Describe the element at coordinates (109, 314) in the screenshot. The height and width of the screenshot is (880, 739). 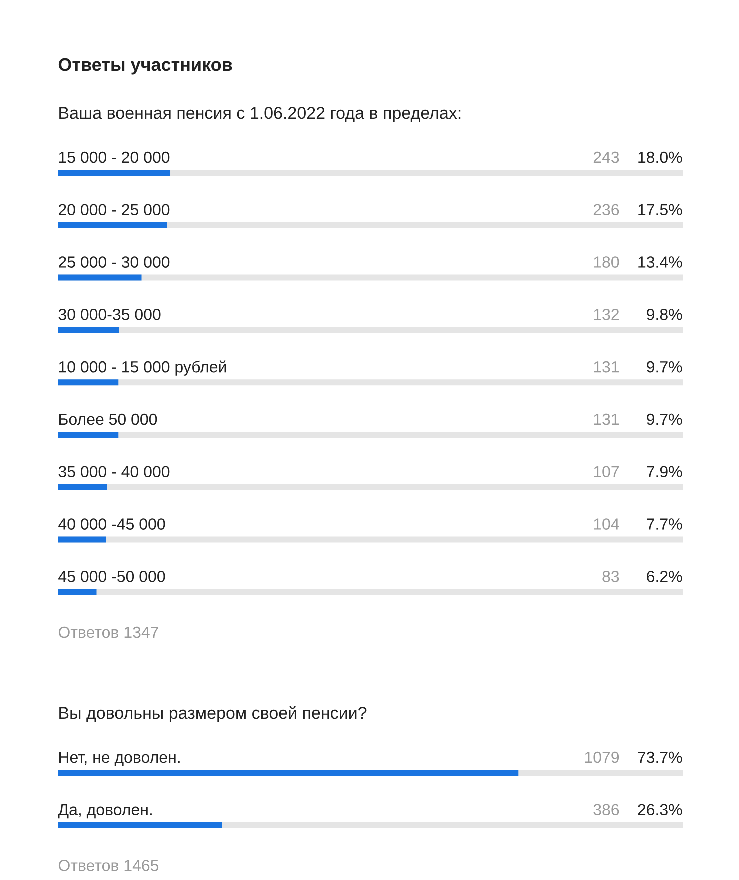
I see `y-tick-label: 30 000-35 000` at that location.